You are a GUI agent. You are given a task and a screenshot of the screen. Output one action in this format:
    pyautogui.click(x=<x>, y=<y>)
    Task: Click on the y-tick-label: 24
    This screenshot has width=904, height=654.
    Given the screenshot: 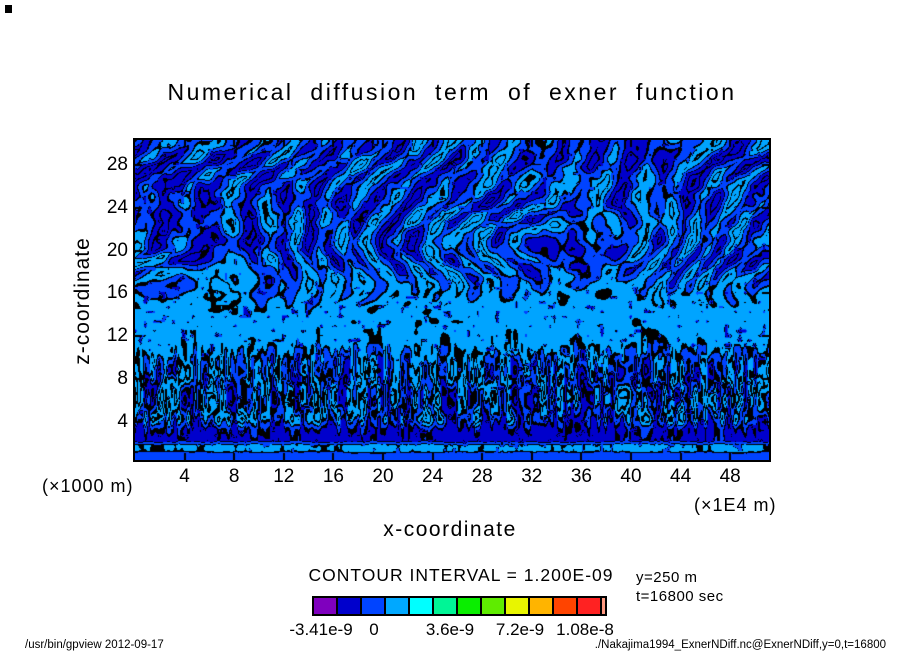 What is the action you would take?
    pyautogui.click(x=117, y=207)
    